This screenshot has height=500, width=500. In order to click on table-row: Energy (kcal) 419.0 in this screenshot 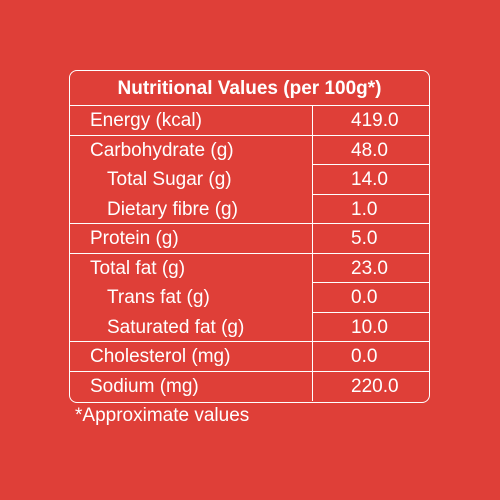, I will do `click(249, 121)`.